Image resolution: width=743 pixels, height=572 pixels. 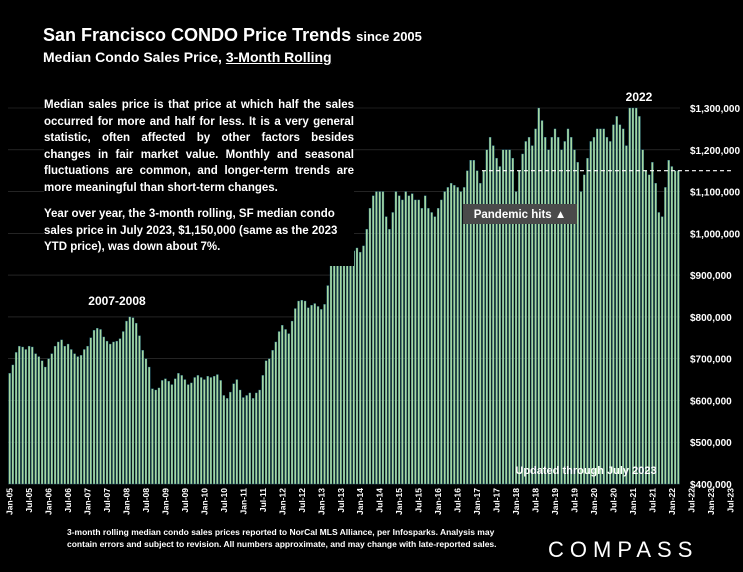 What do you see at coordinates (520, 214) in the screenshot?
I see `pandemic-badge-box` at bounding box center [520, 214].